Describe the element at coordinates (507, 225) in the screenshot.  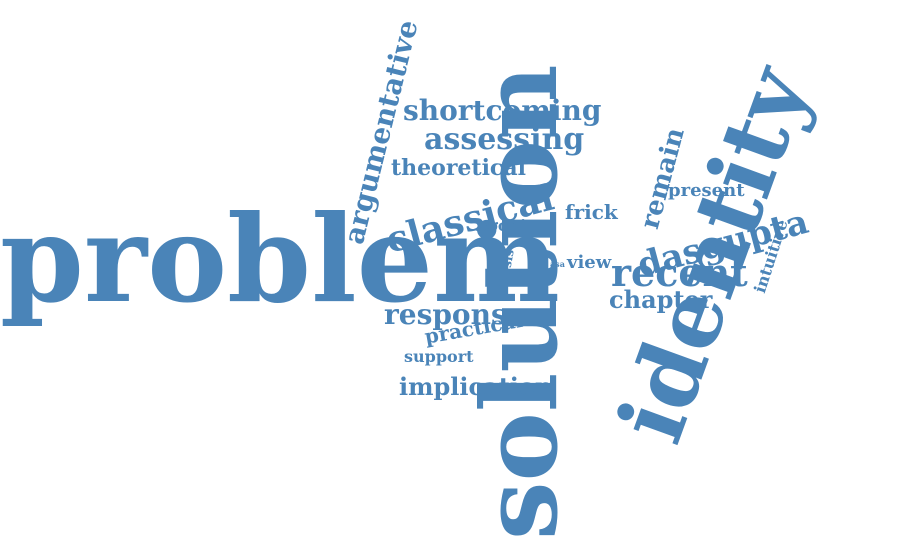
I see `word-boonin: boonin` at that location.